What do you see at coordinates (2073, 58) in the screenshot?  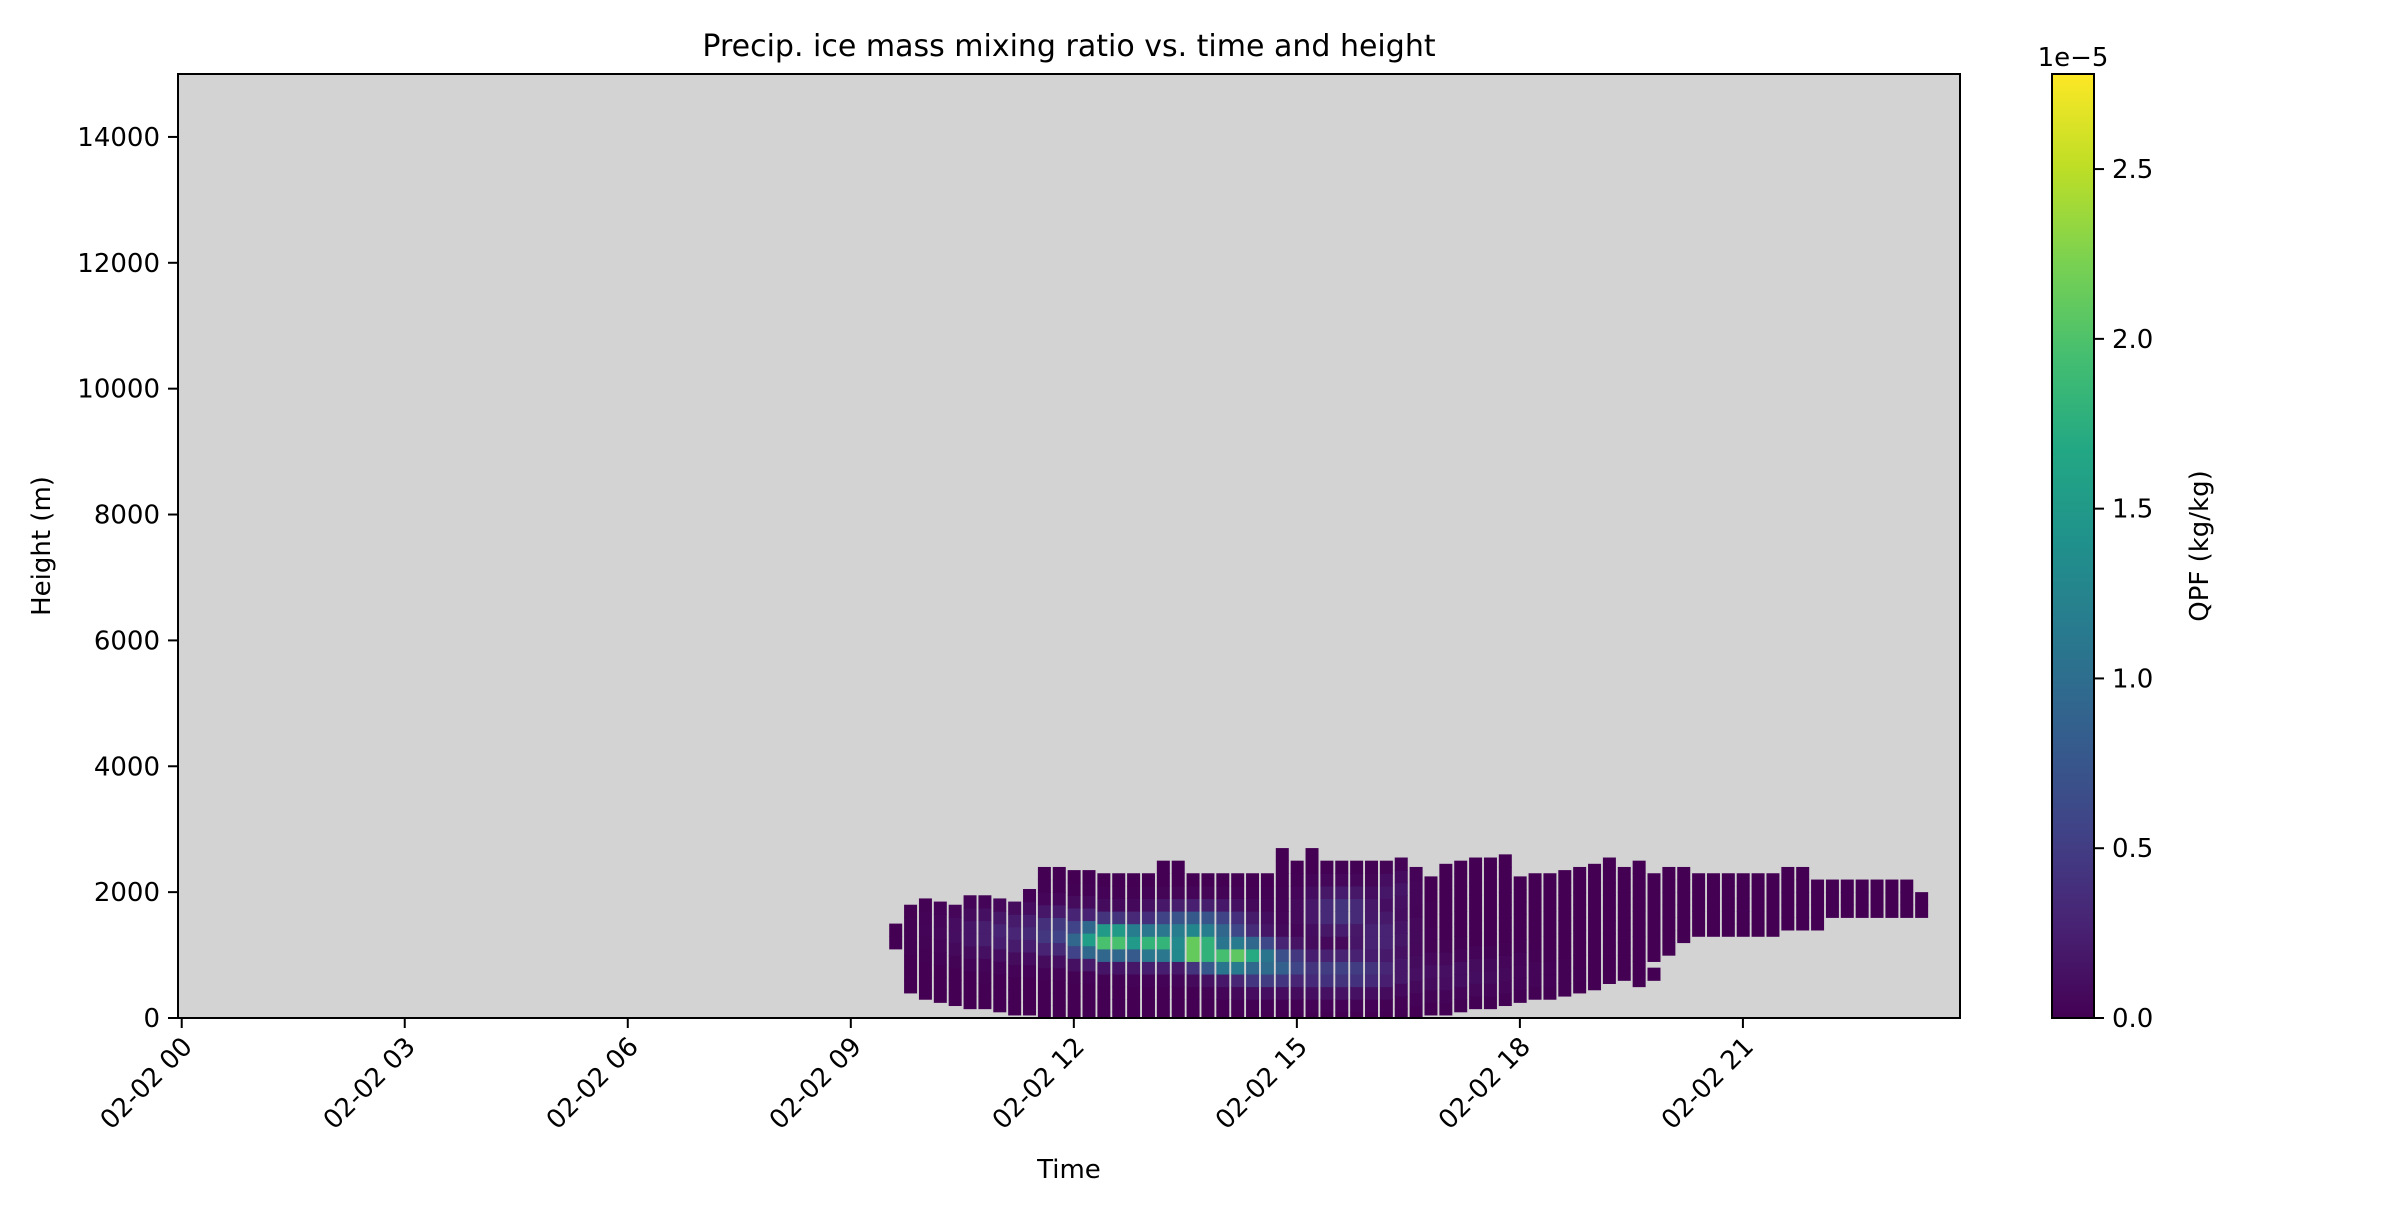 I see `colorbar-offset-text: 1e−5` at bounding box center [2073, 58].